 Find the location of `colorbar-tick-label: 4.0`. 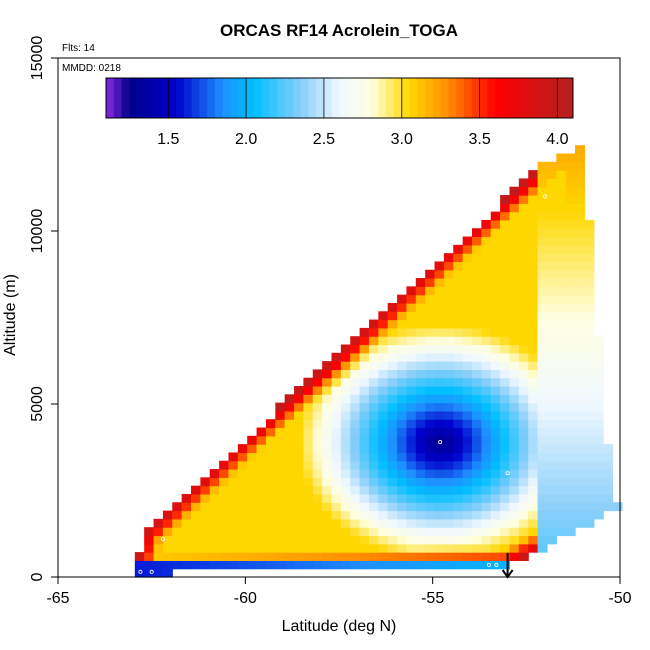

colorbar-tick-label: 4.0 is located at coordinates (557, 139).